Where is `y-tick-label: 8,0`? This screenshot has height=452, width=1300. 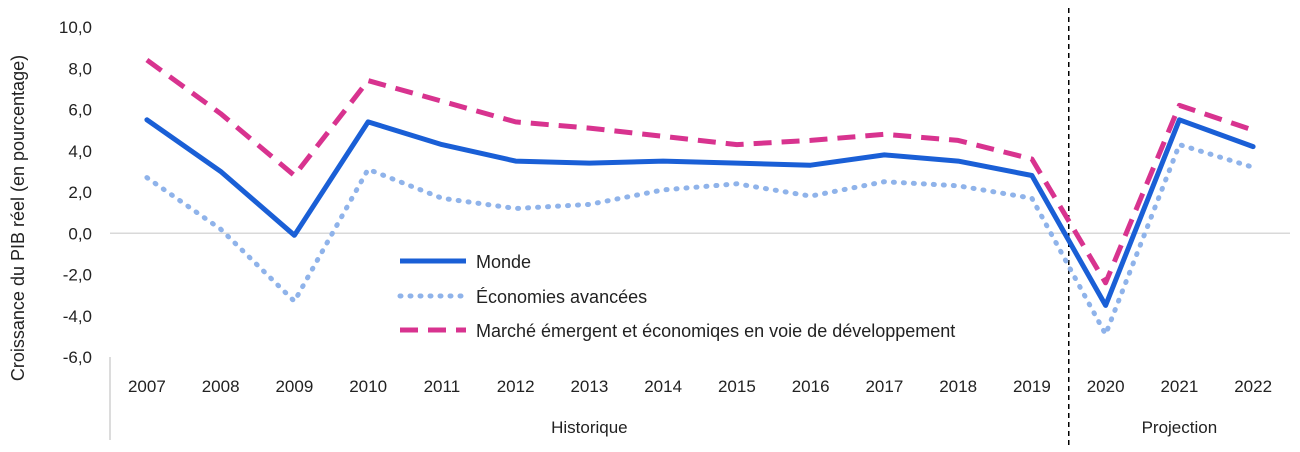 y-tick-label: 8,0 is located at coordinates (80, 68).